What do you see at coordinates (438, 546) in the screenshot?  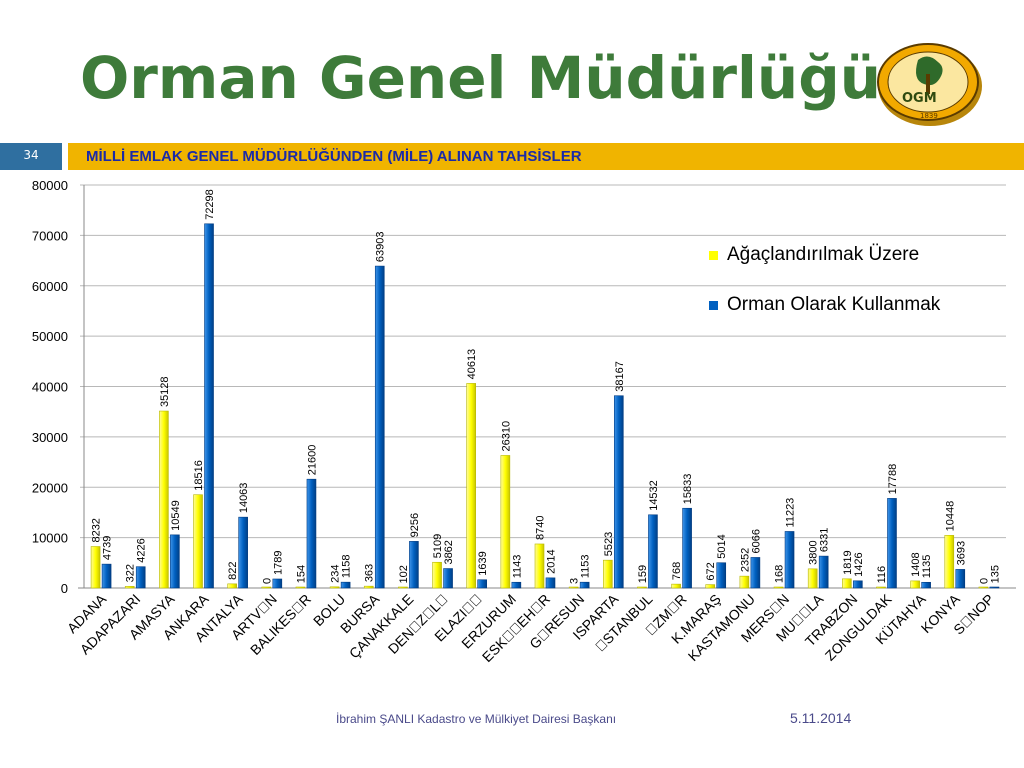 I see `data-label: 5109` at bounding box center [438, 546].